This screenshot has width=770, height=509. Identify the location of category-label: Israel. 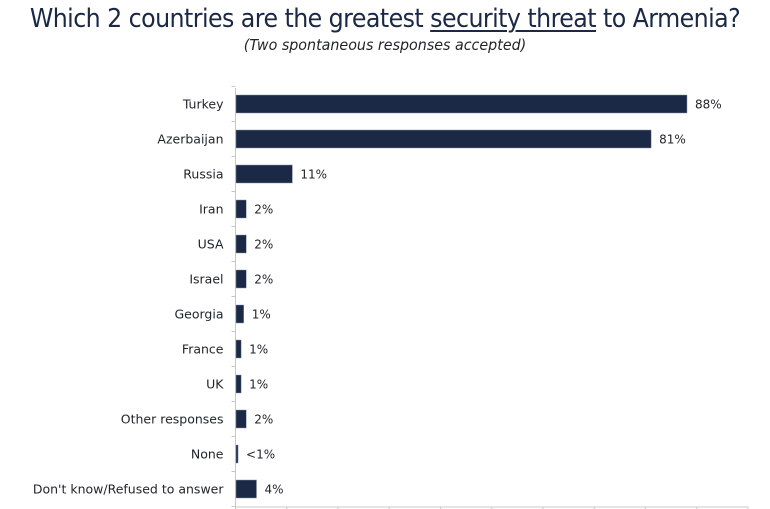
(206, 279).